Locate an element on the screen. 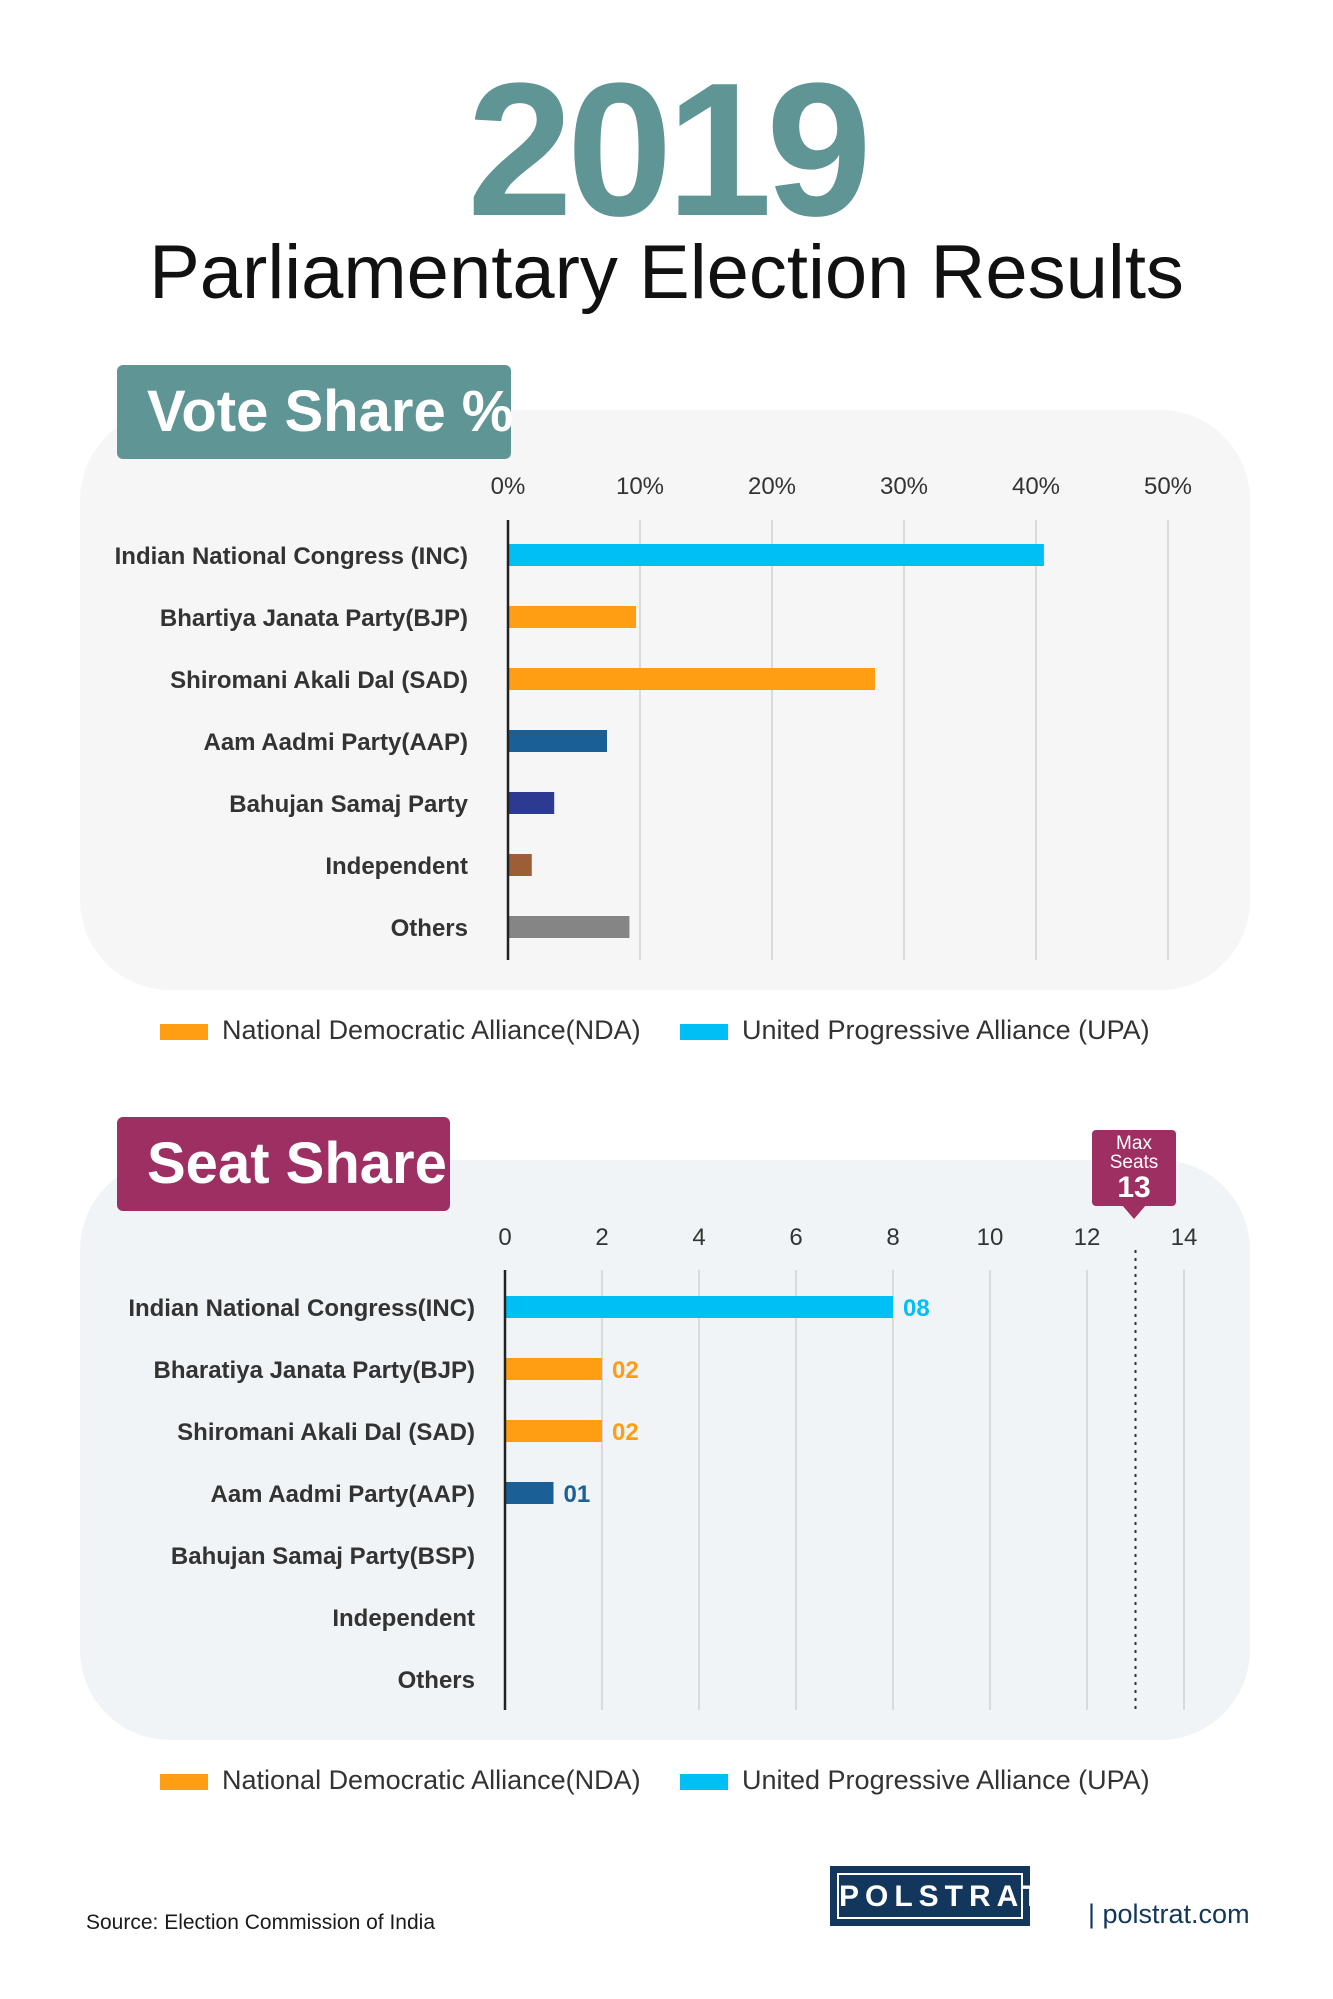  max-seats-value: 13 is located at coordinates (1134, 1187).